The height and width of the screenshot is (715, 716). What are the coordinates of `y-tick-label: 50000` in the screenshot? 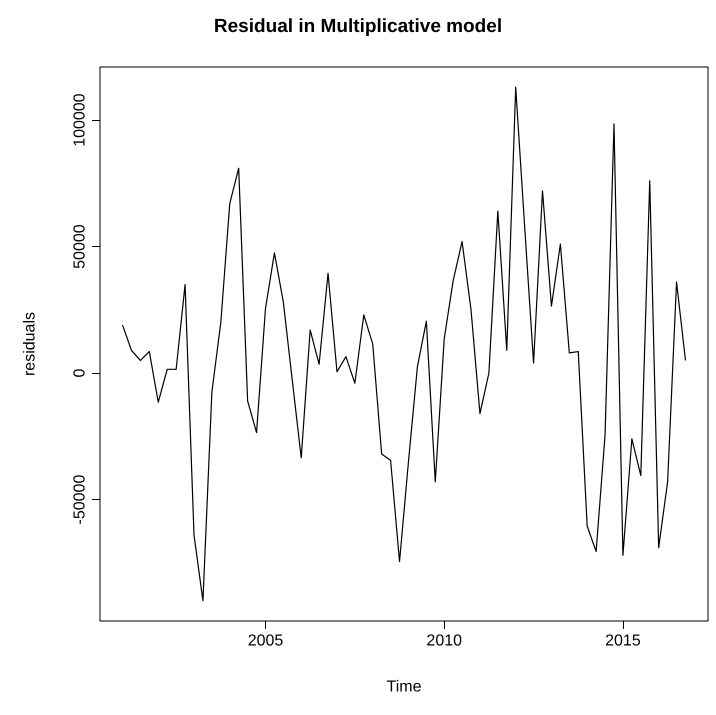 It's located at (80, 246).